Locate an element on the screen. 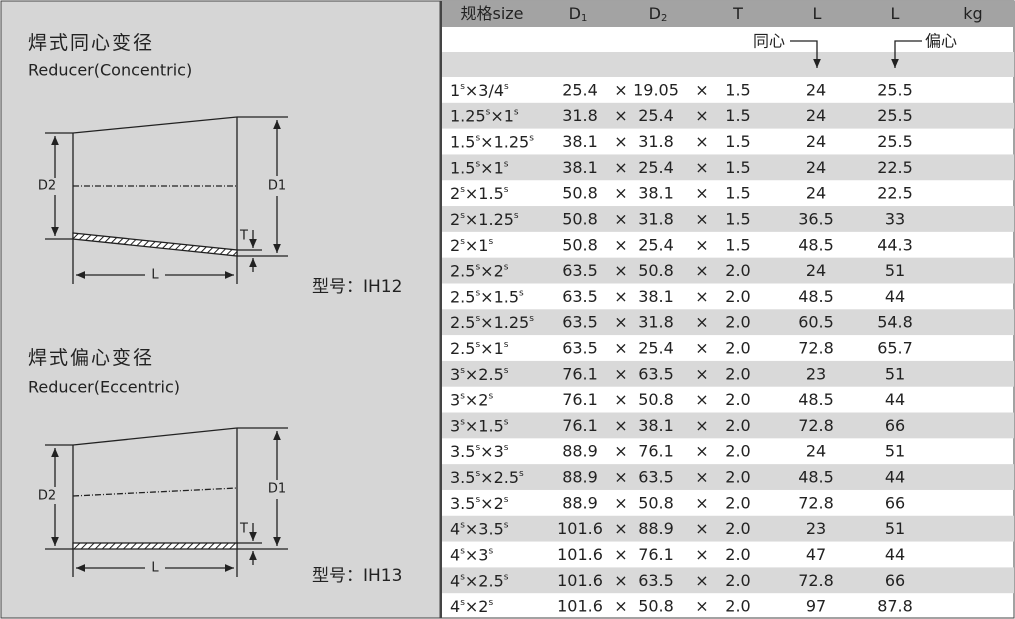 This screenshot has width=1015, height=619. column-header: 规格size is located at coordinates (491, 13).